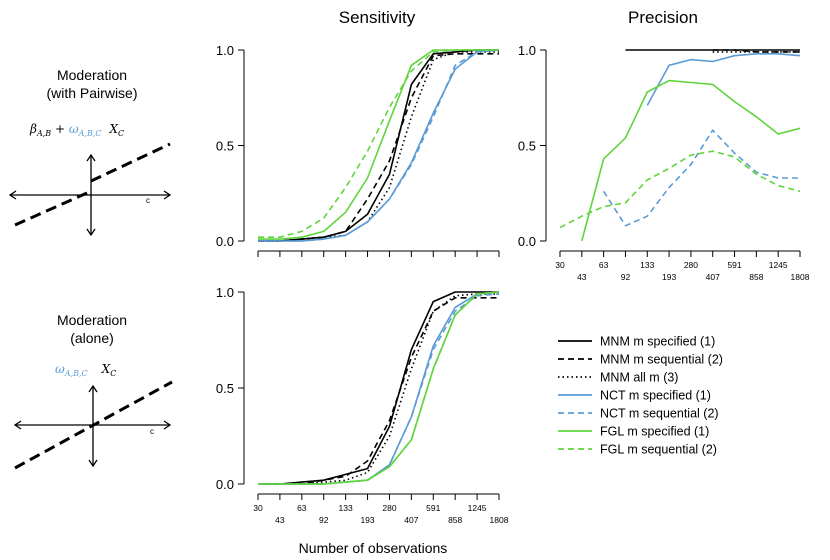 The width and height of the screenshot is (830, 560). What do you see at coordinates (654, 432) in the screenshot?
I see `legend-label: FGL m specified (1)` at bounding box center [654, 432].